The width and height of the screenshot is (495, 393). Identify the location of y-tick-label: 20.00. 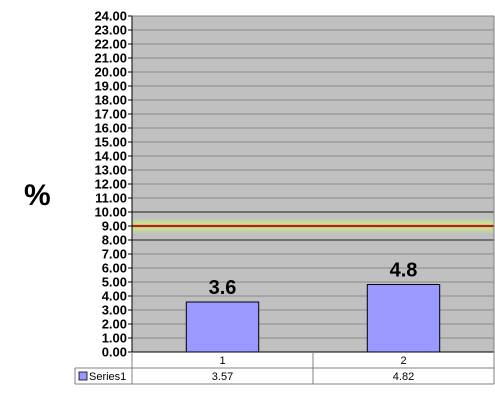
(110, 72).